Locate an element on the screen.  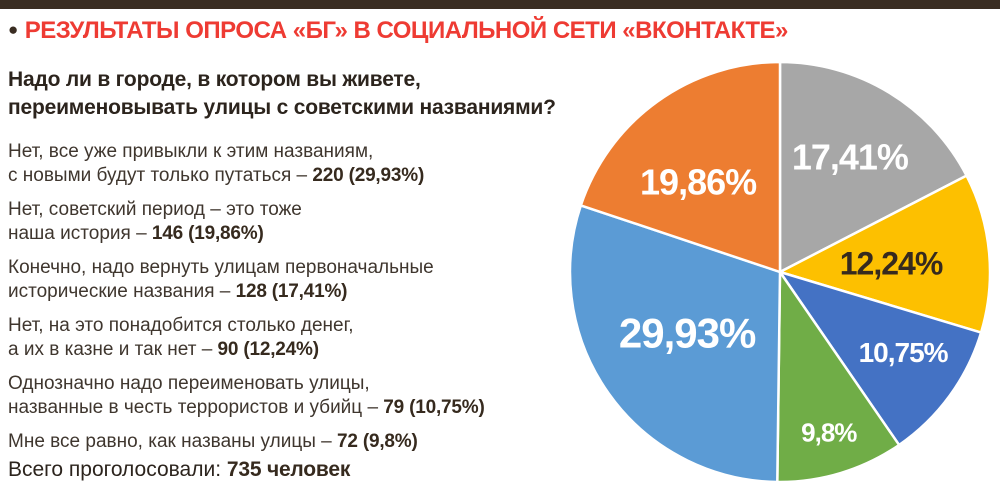
total-votes-label: Всего проголосовали: is located at coordinates (117, 469).